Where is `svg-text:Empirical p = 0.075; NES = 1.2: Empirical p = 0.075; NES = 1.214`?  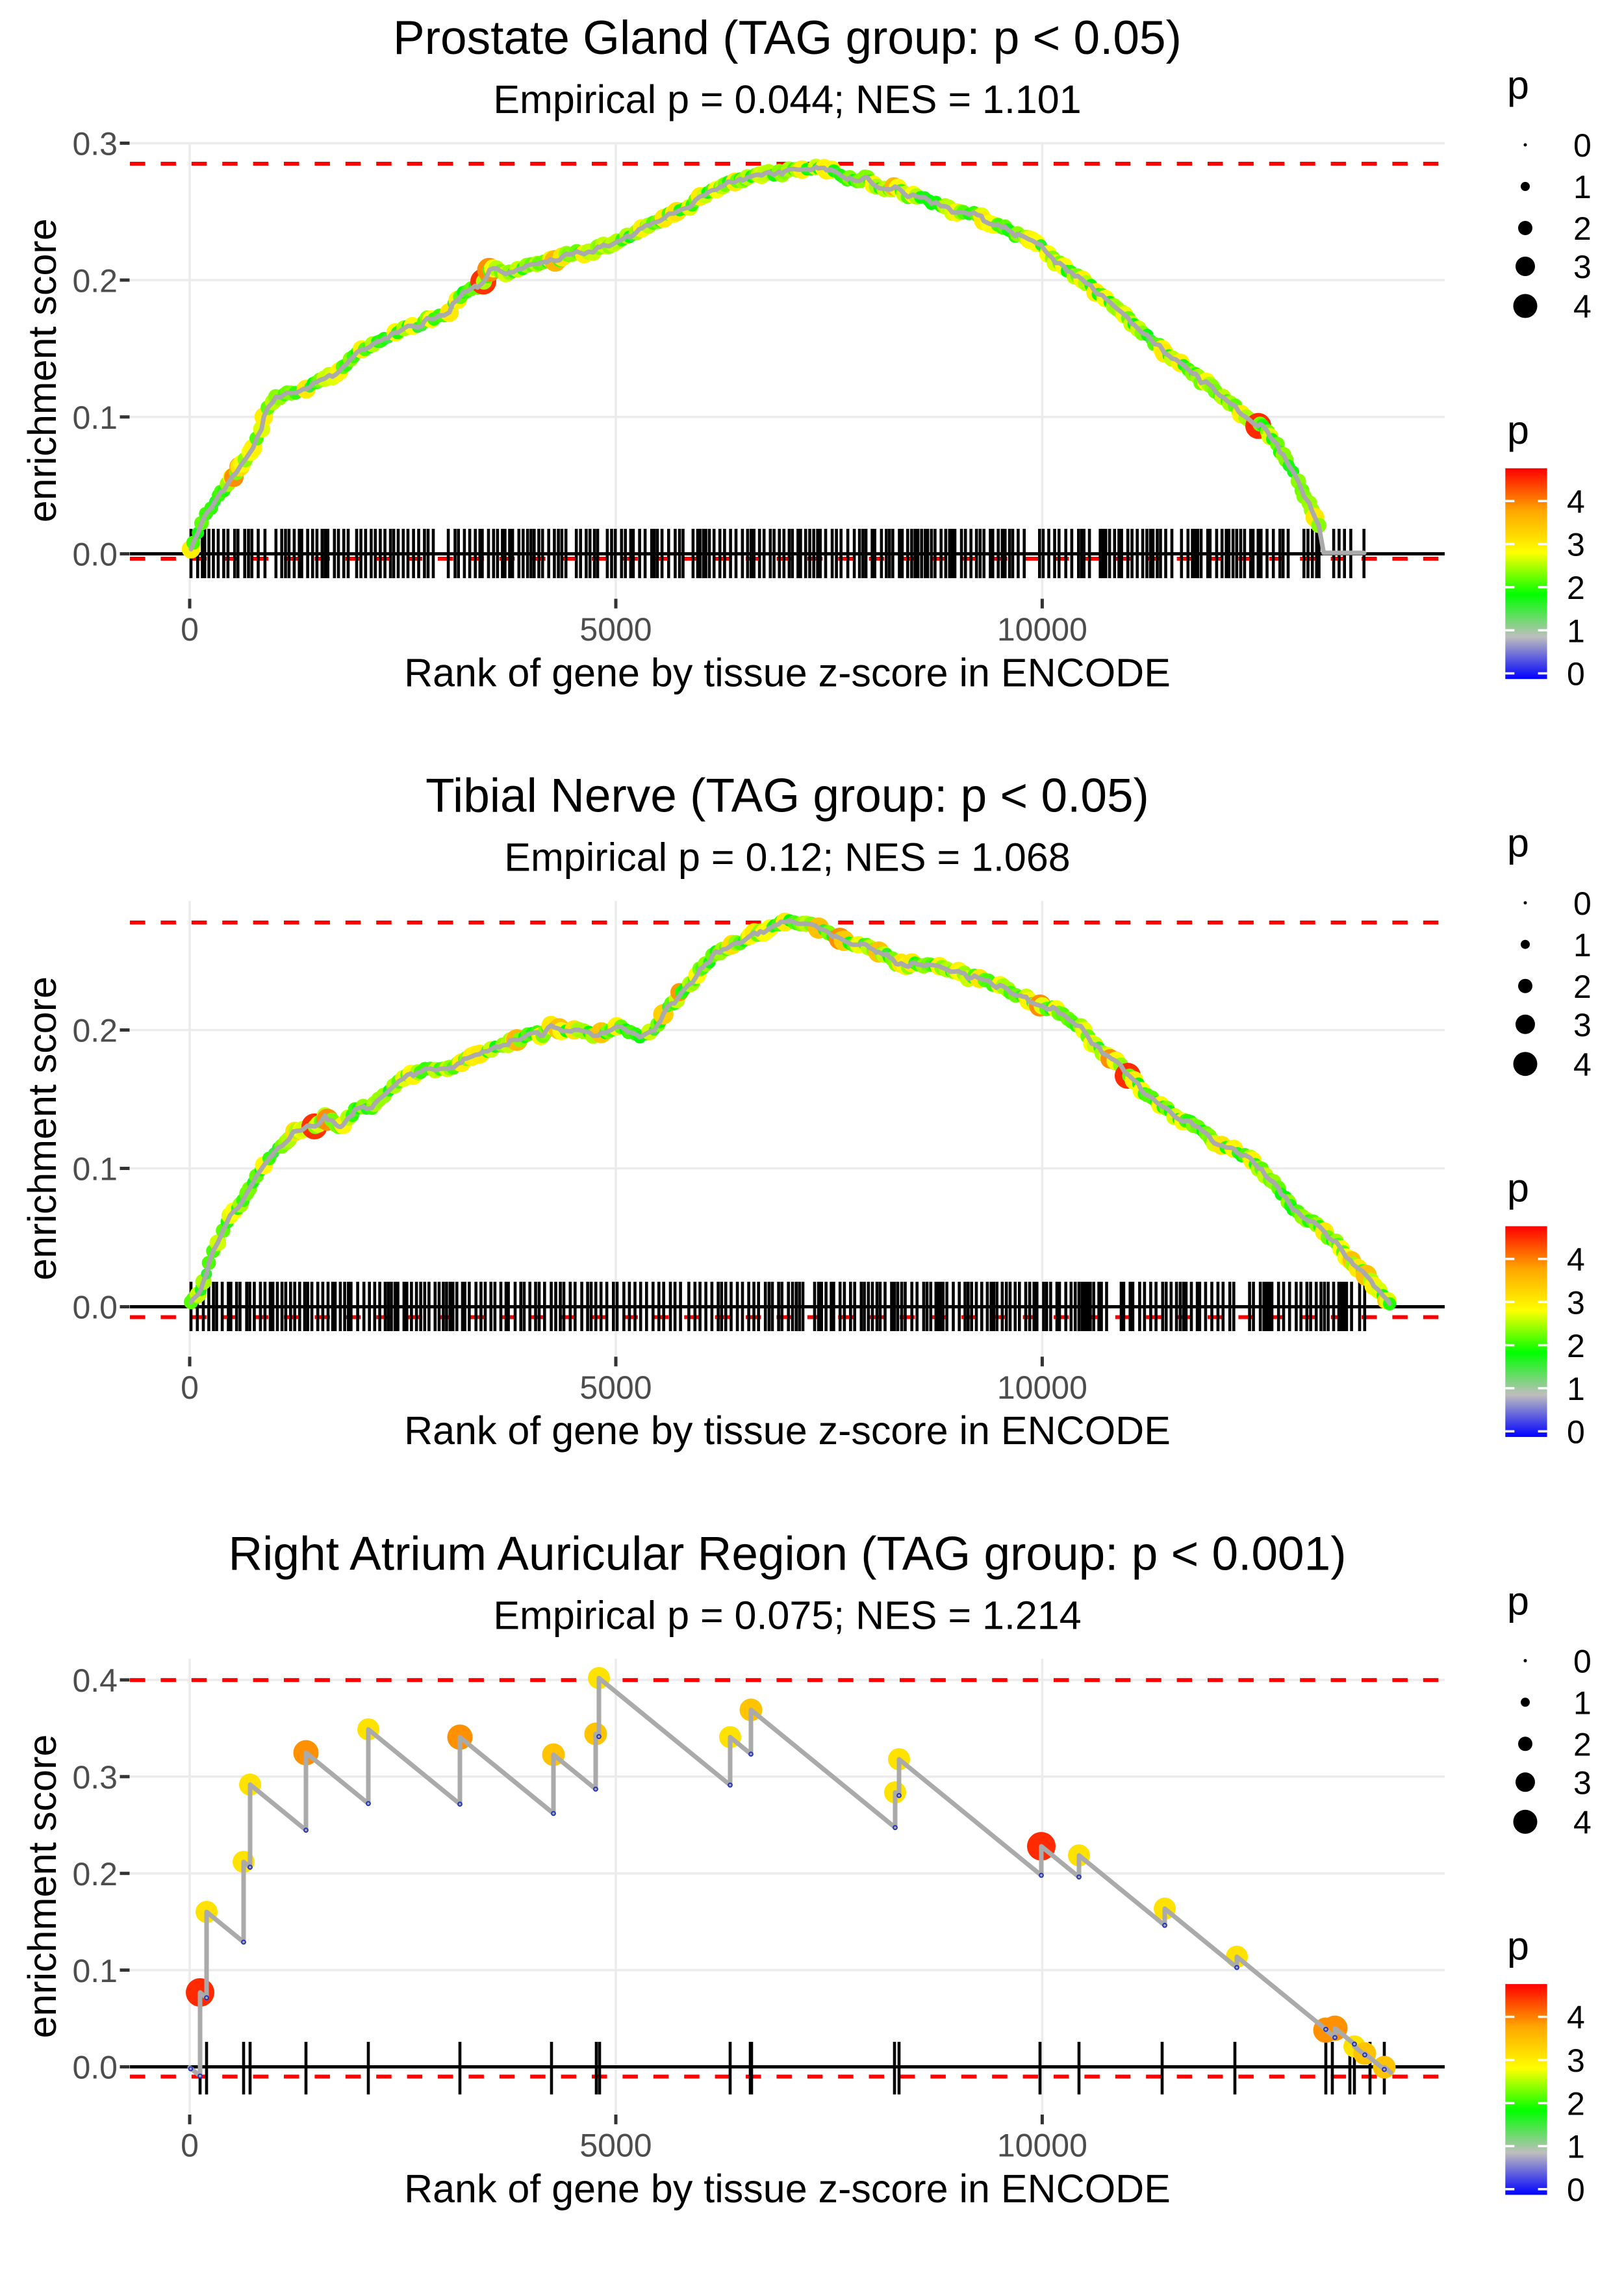
svg-text:Empirical p = 0.075; NES = 1.2: Empirical p = 0.075; NES = 1.214 is located at coordinates (787, 1615).